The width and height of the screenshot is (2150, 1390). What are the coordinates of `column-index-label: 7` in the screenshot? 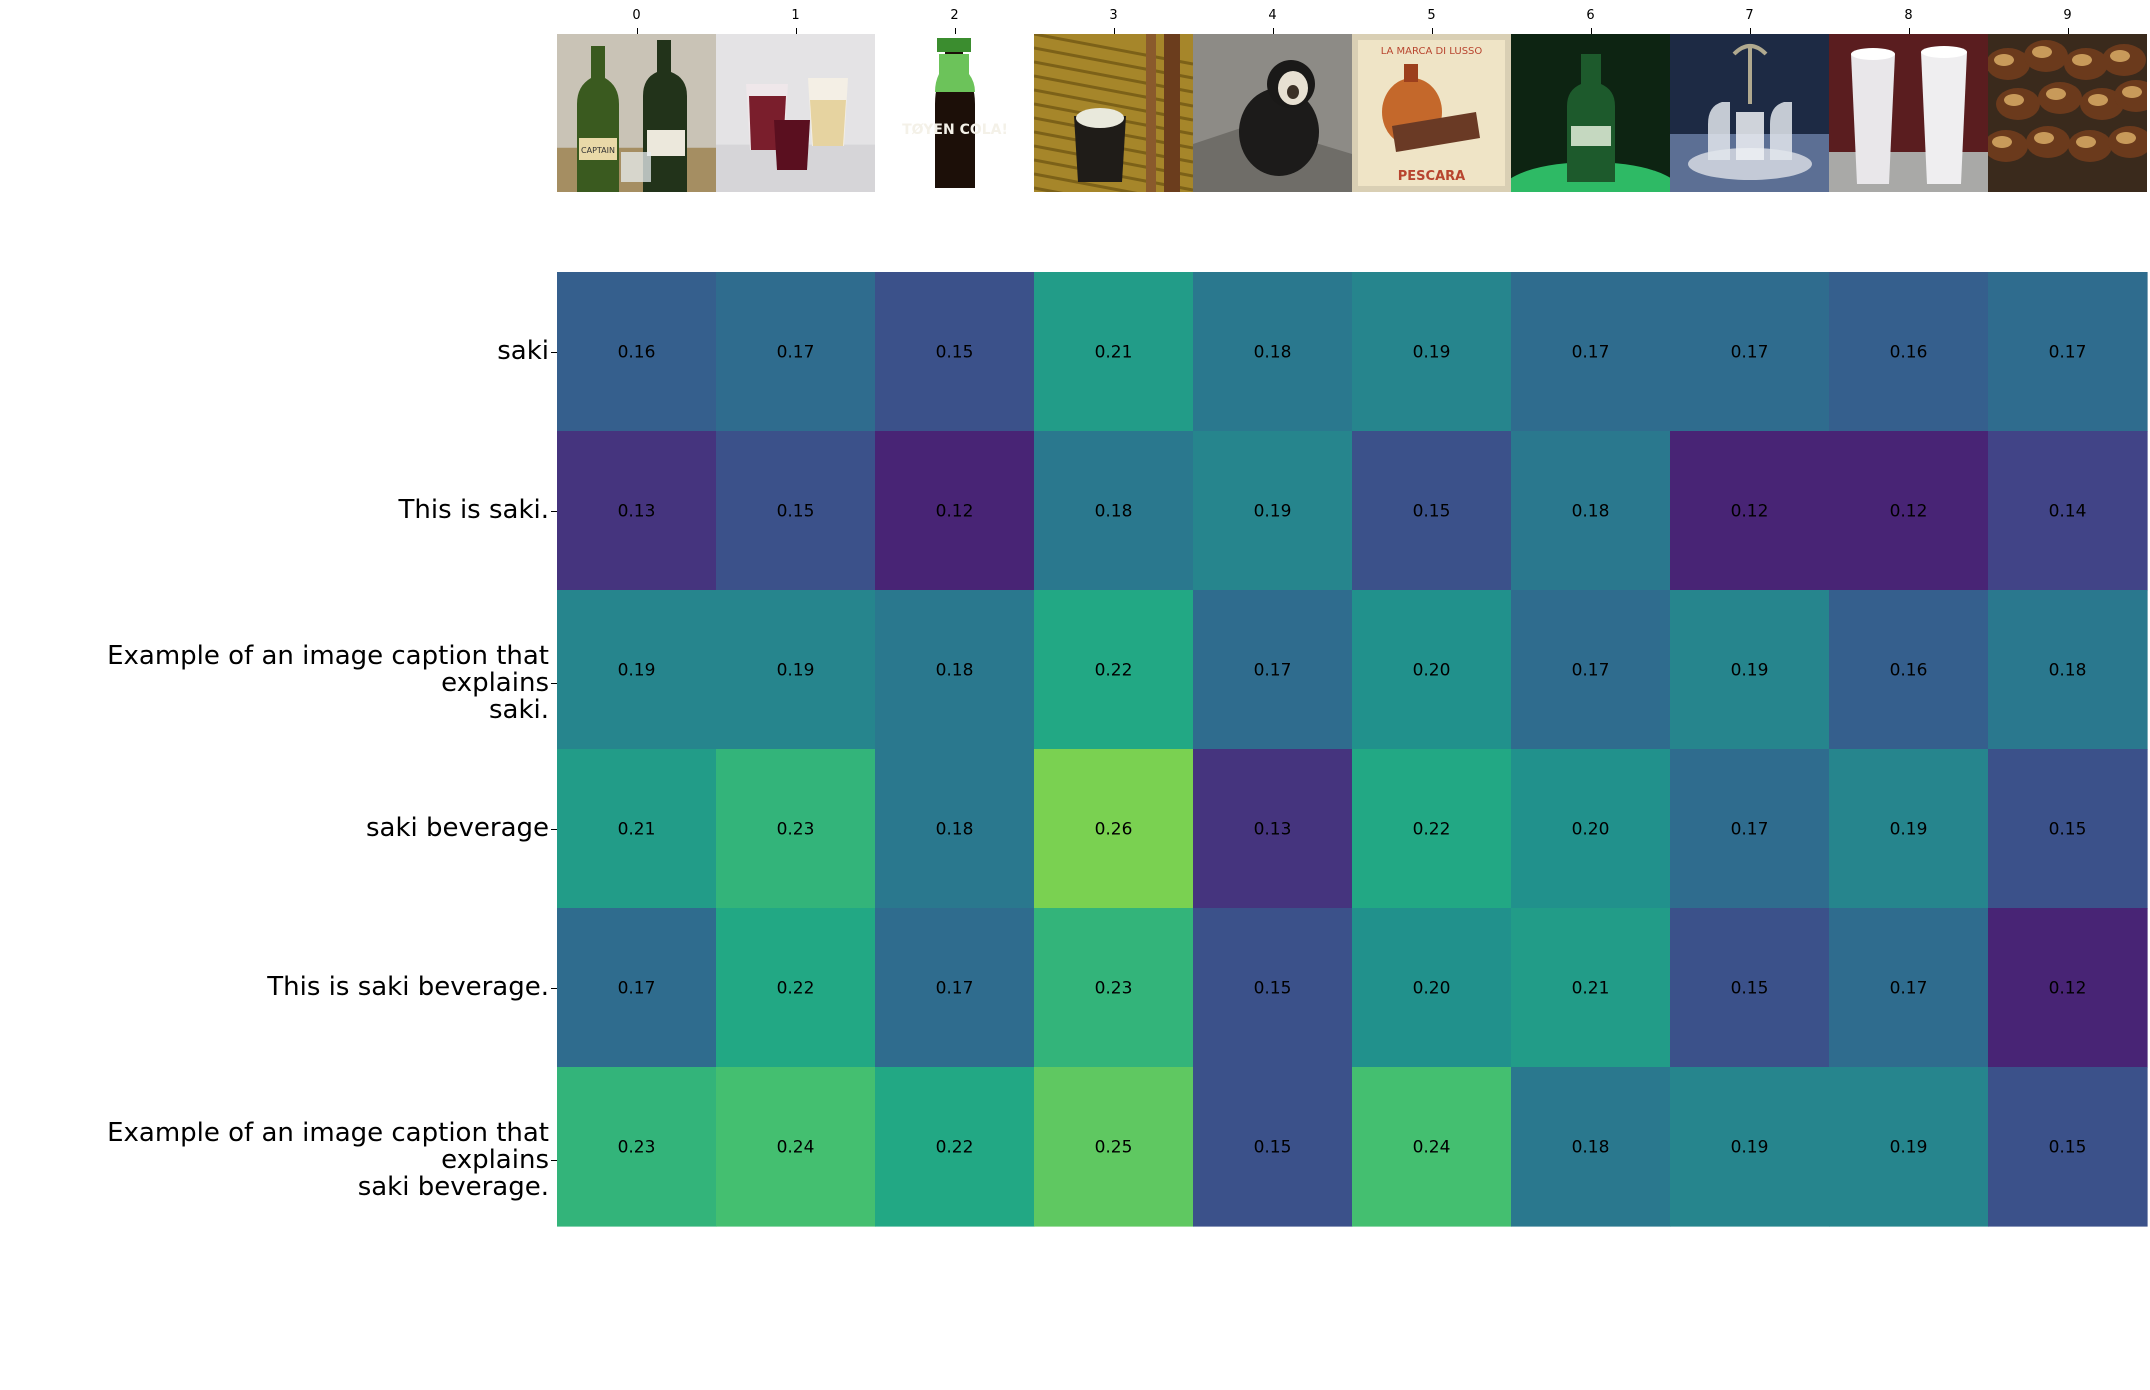 It's located at (1749, 15).